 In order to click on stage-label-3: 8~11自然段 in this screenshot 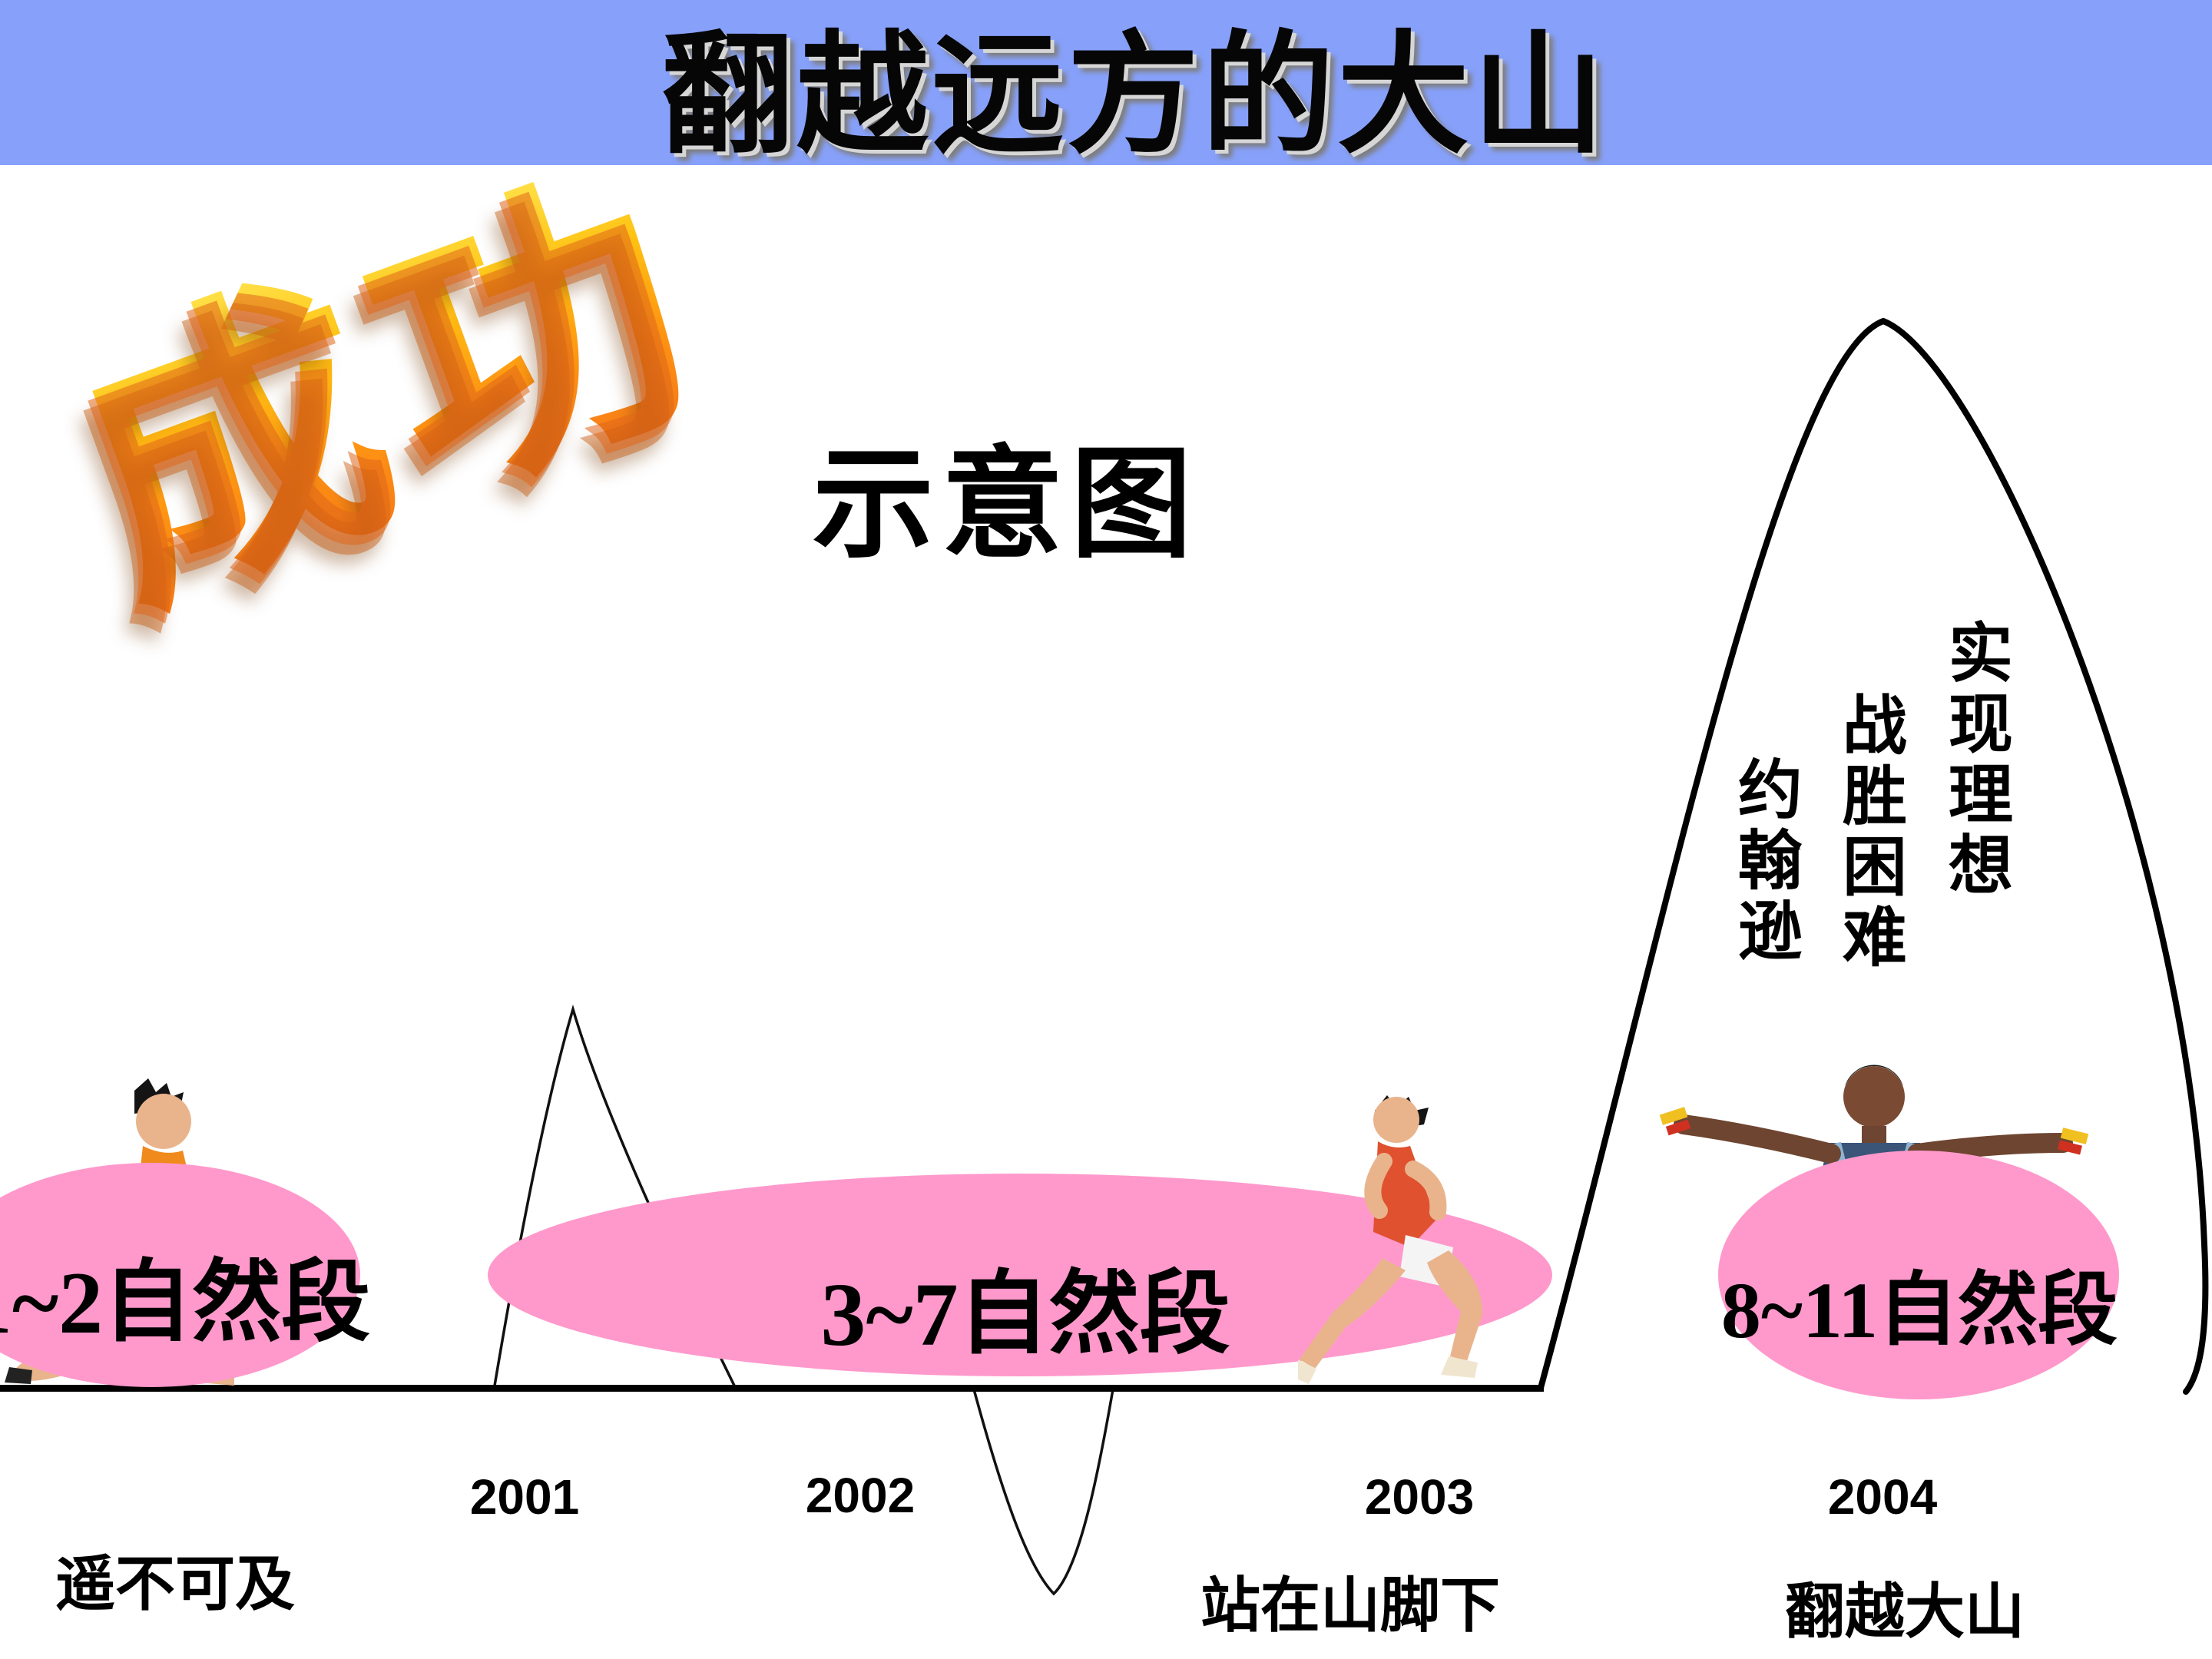, I will do `click(1919, 1311)`.